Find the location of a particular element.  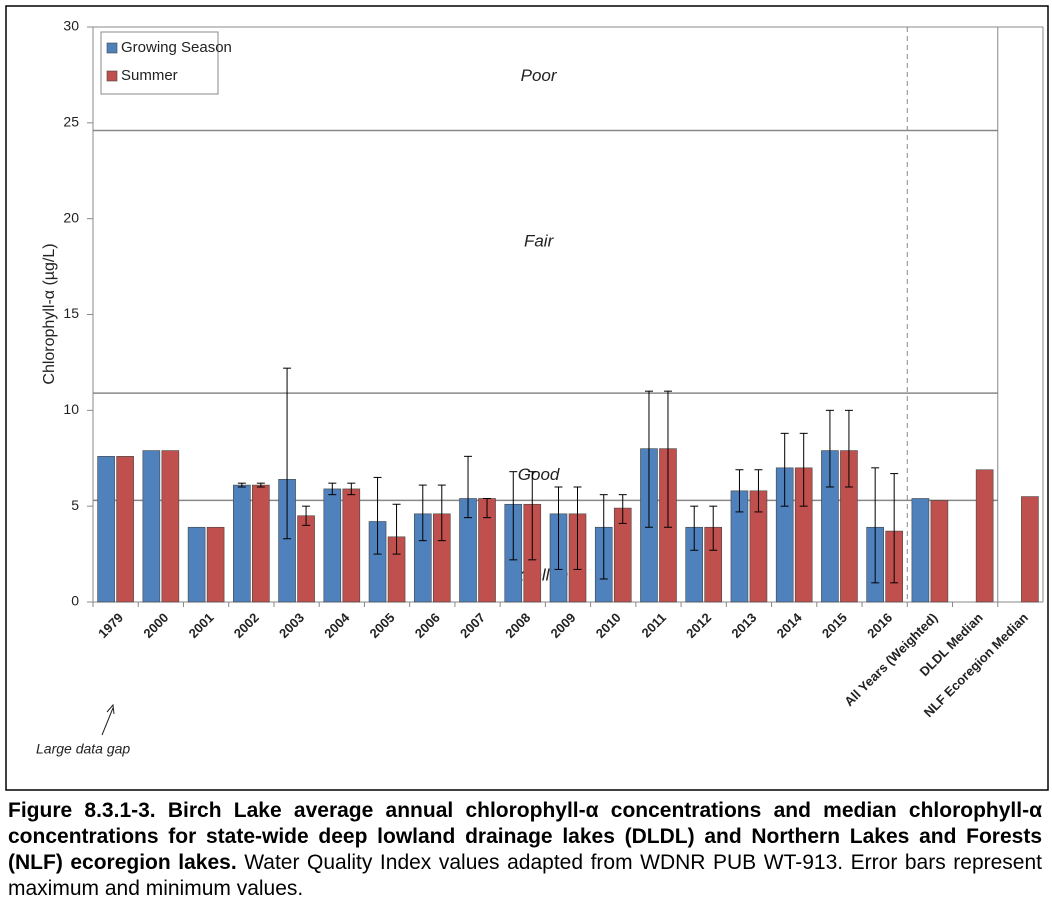

legend-label: Summer is located at coordinates (149, 75).